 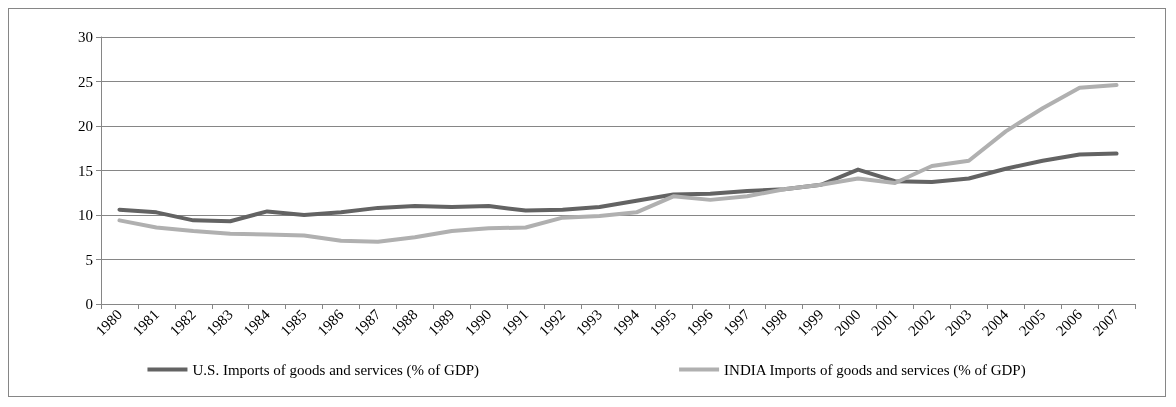 I want to click on y-tick-label: 30, so click(x=85, y=37).